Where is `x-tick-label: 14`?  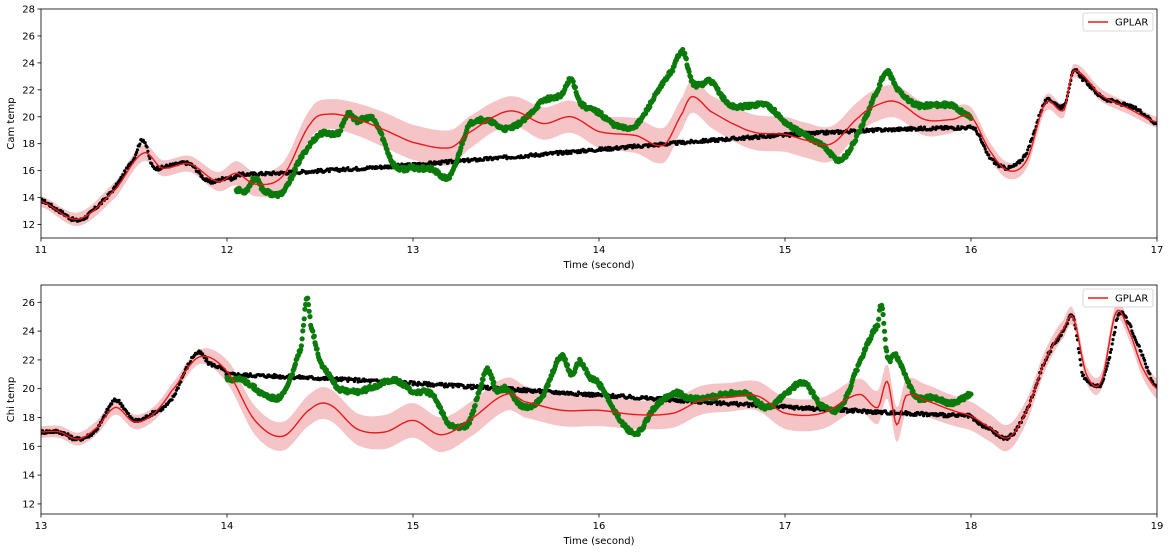
x-tick-label: 14 is located at coordinates (227, 526).